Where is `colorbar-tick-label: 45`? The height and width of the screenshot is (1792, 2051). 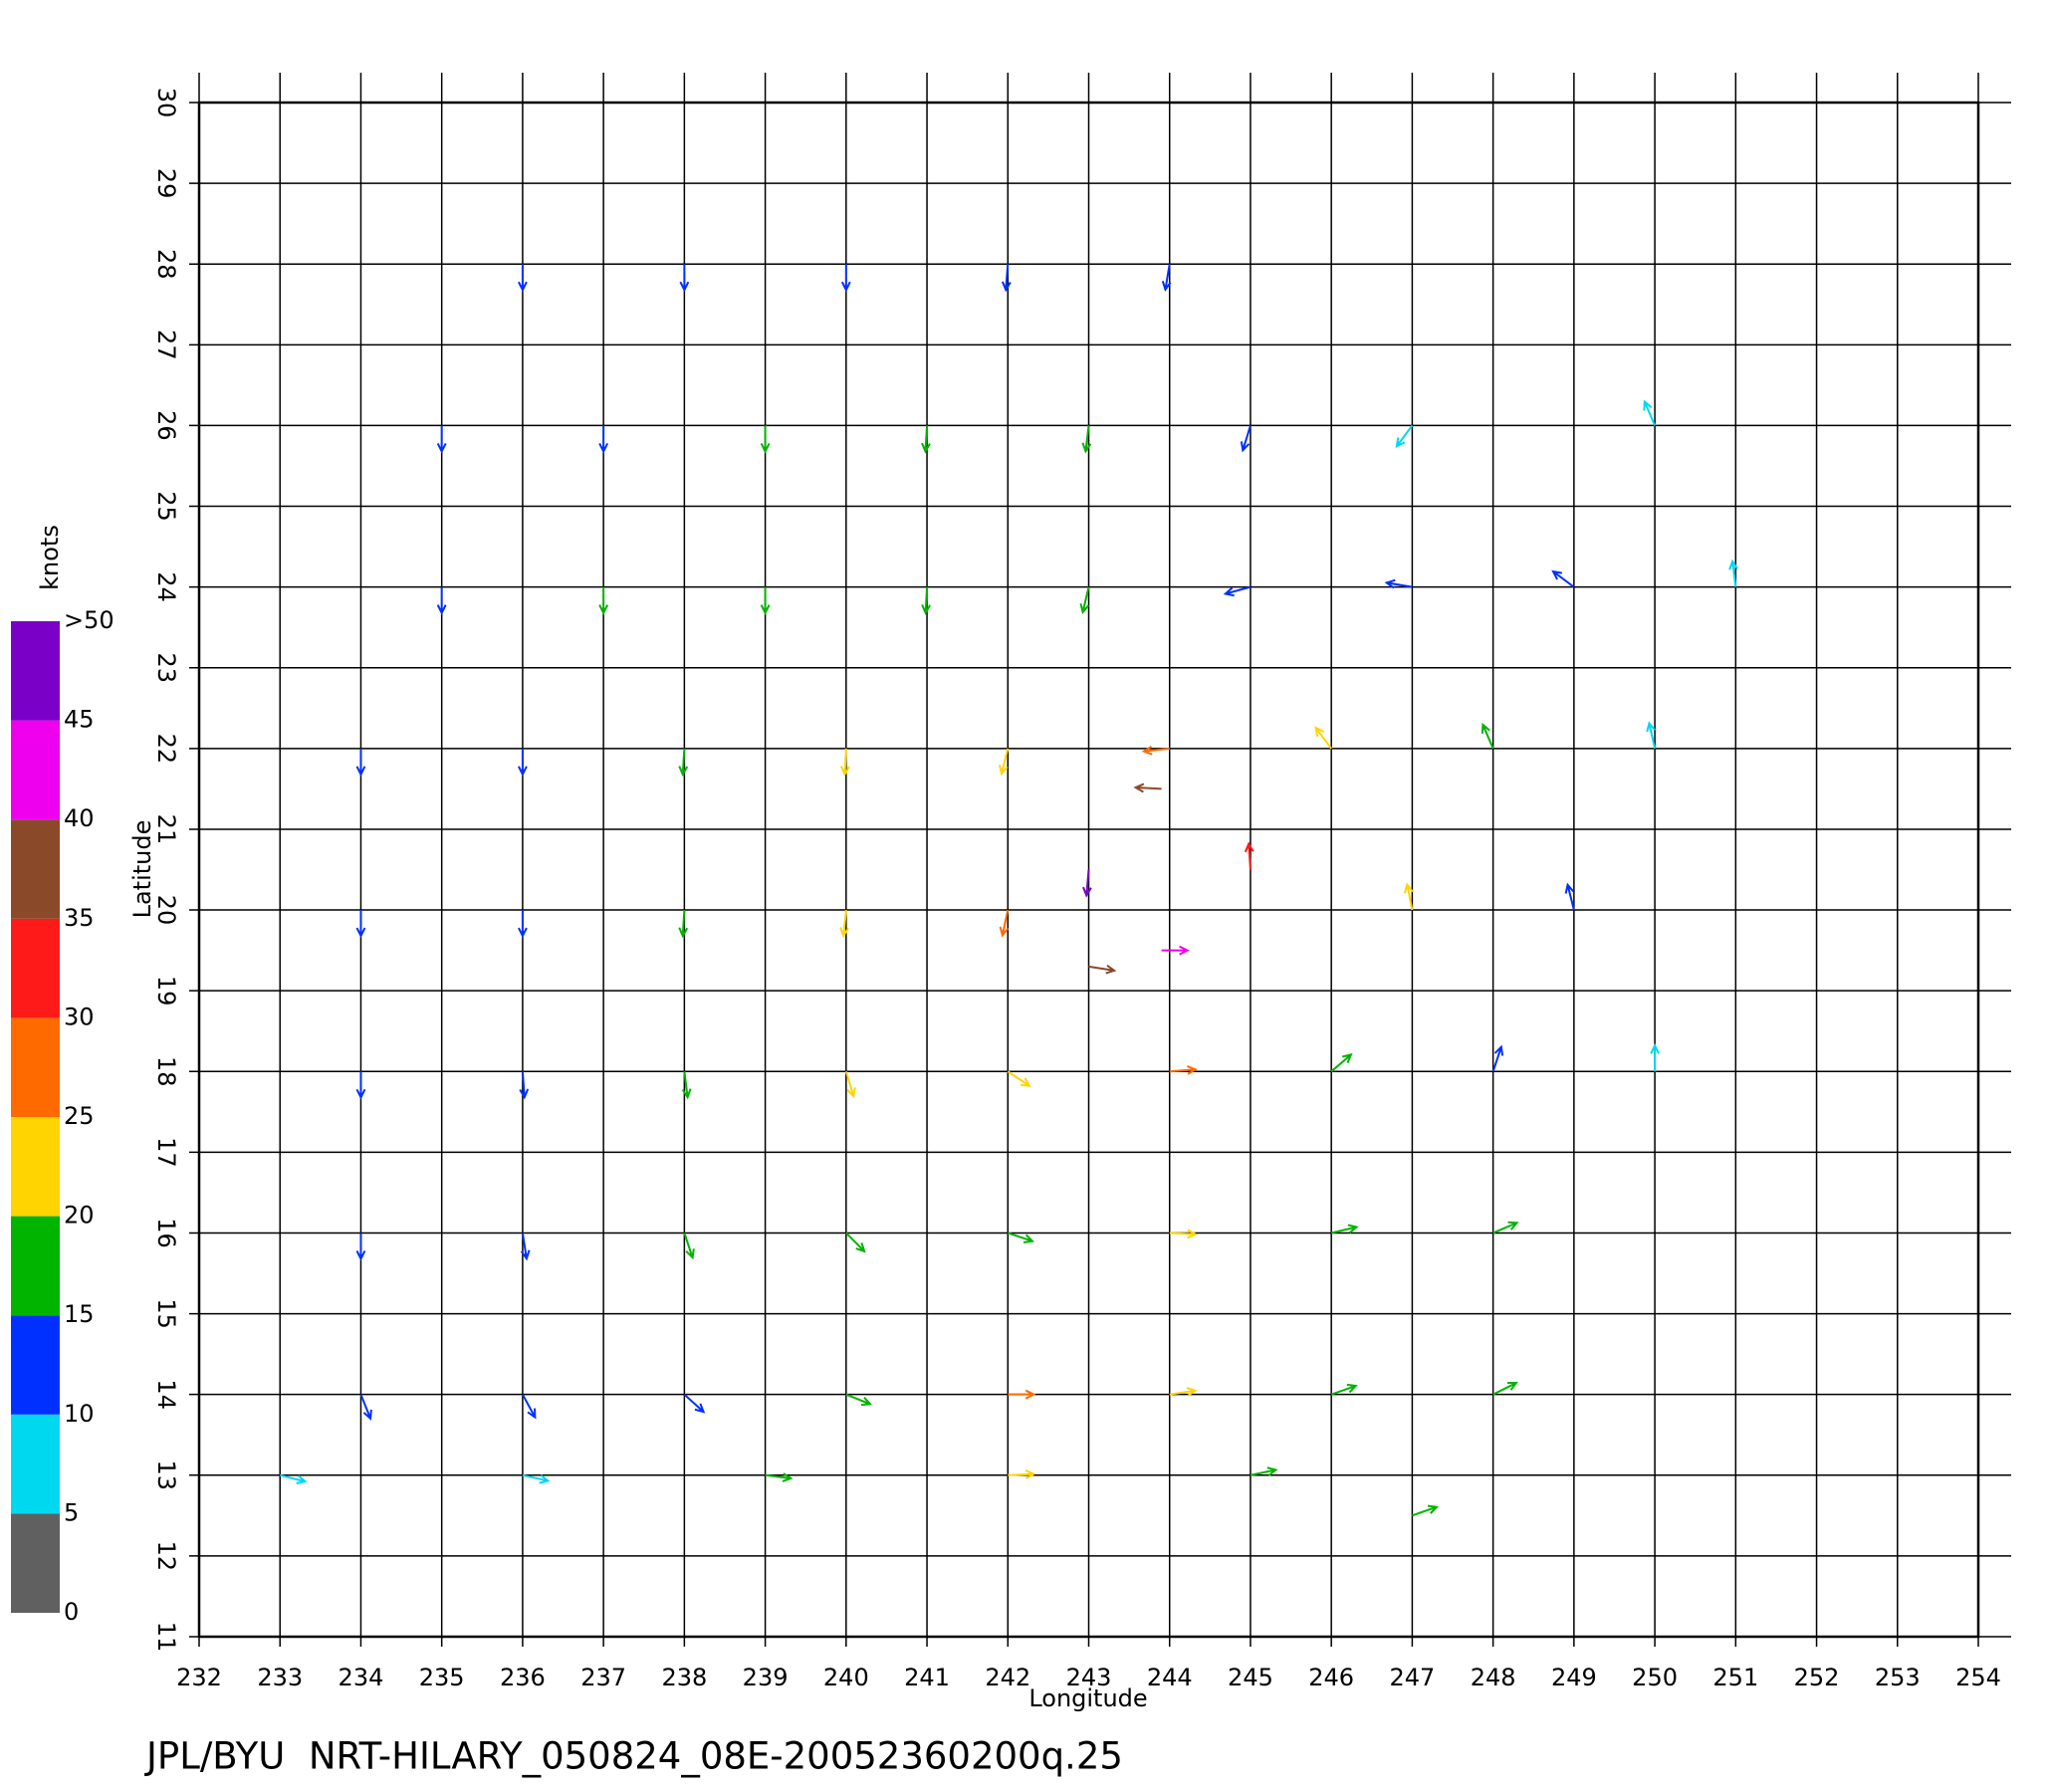 colorbar-tick-label: 45 is located at coordinates (79, 720).